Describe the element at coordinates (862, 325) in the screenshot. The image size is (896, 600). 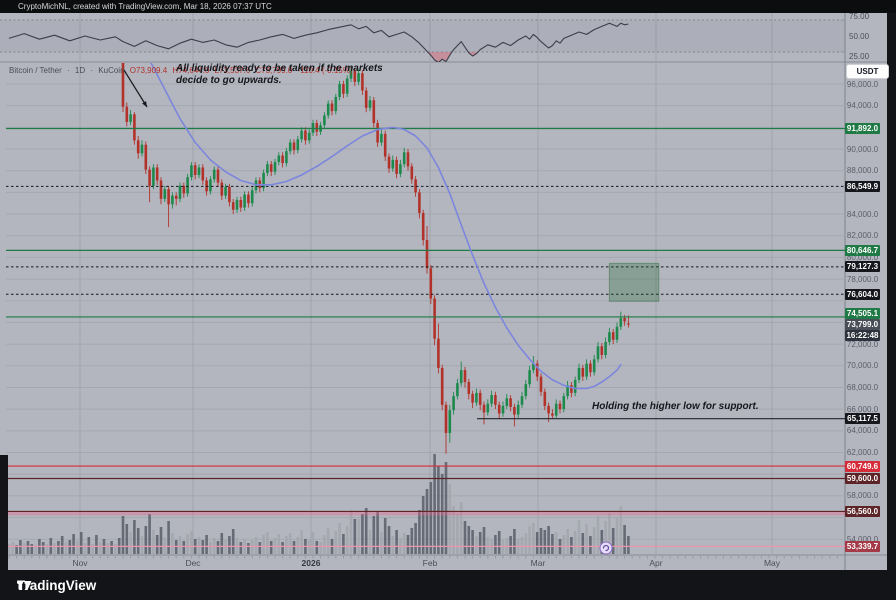
I see `last-price-label: 73,799.0` at that location.